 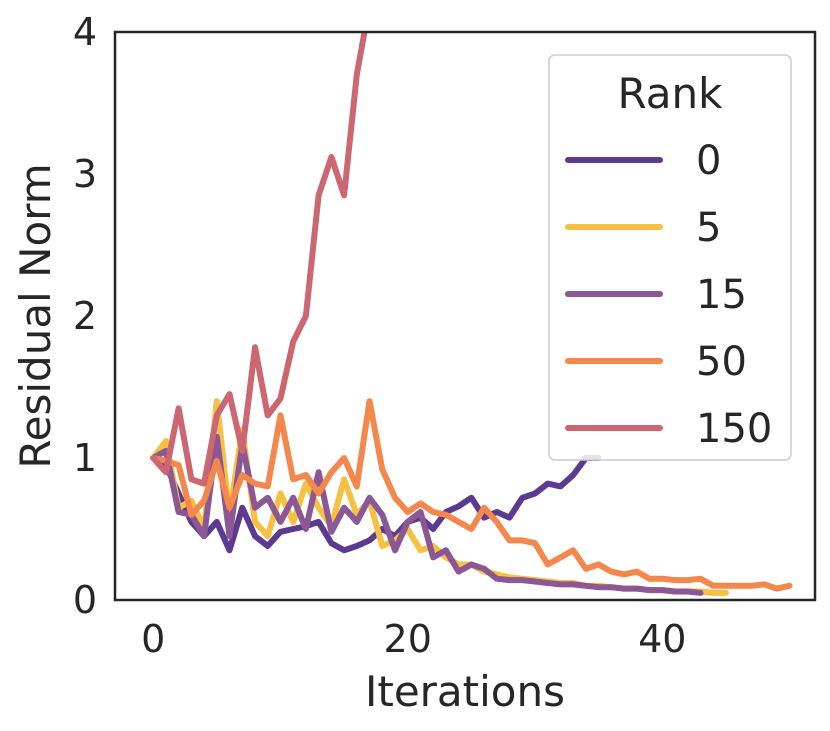 I want to click on y-tick-label: 2, so click(x=85, y=316).